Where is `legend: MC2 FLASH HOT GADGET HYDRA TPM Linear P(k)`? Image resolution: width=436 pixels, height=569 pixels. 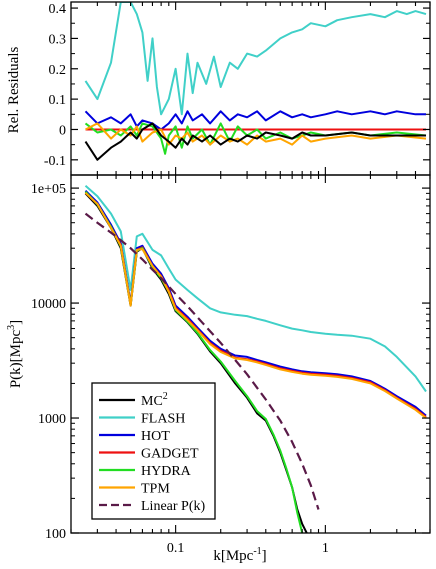
legend: MC2 FLASH HOT GADGET HYDRA TPM Linear P(k) is located at coordinates (153, 451).